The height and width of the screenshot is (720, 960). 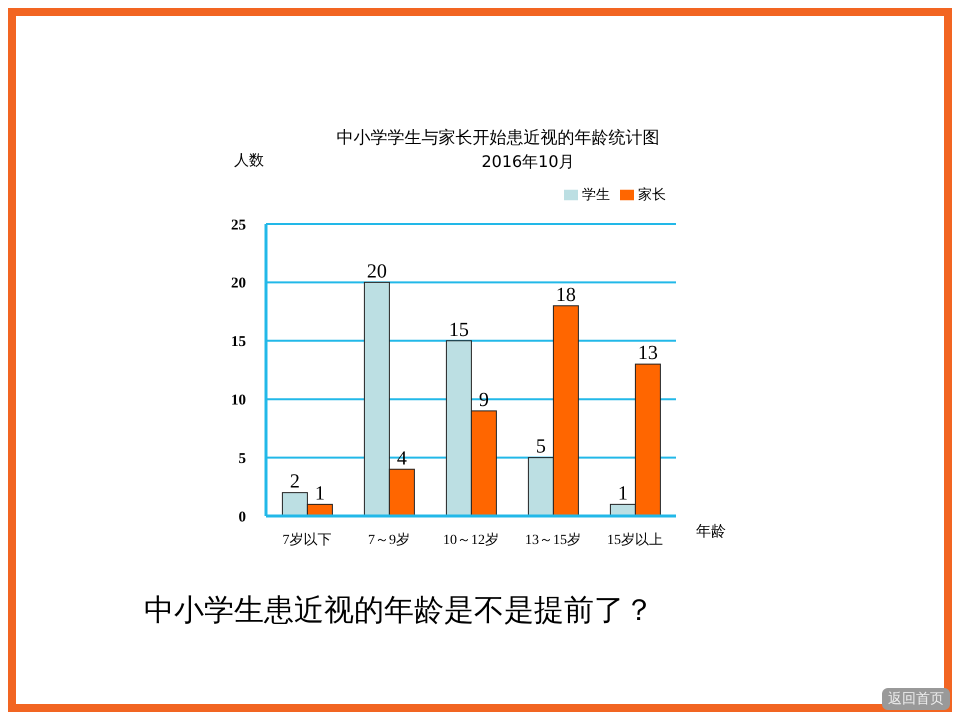 What do you see at coordinates (916, 699) in the screenshot?
I see `home-button: 返回首页` at bounding box center [916, 699].